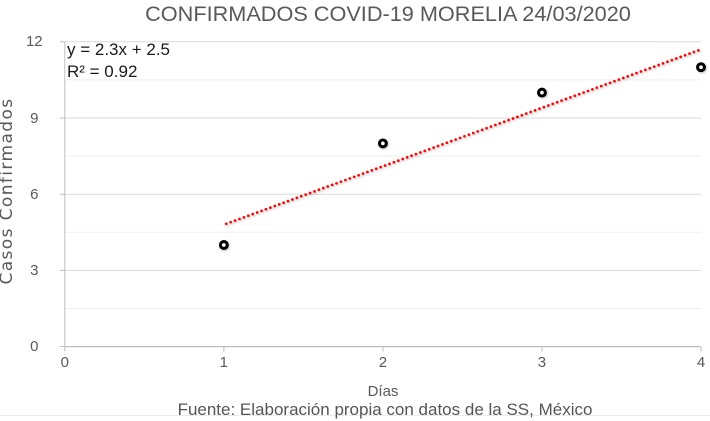 The image size is (710, 421). What do you see at coordinates (8, 191) in the screenshot?
I see `y-axis-title: Casos Confirmados` at bounding box center [8, 191].